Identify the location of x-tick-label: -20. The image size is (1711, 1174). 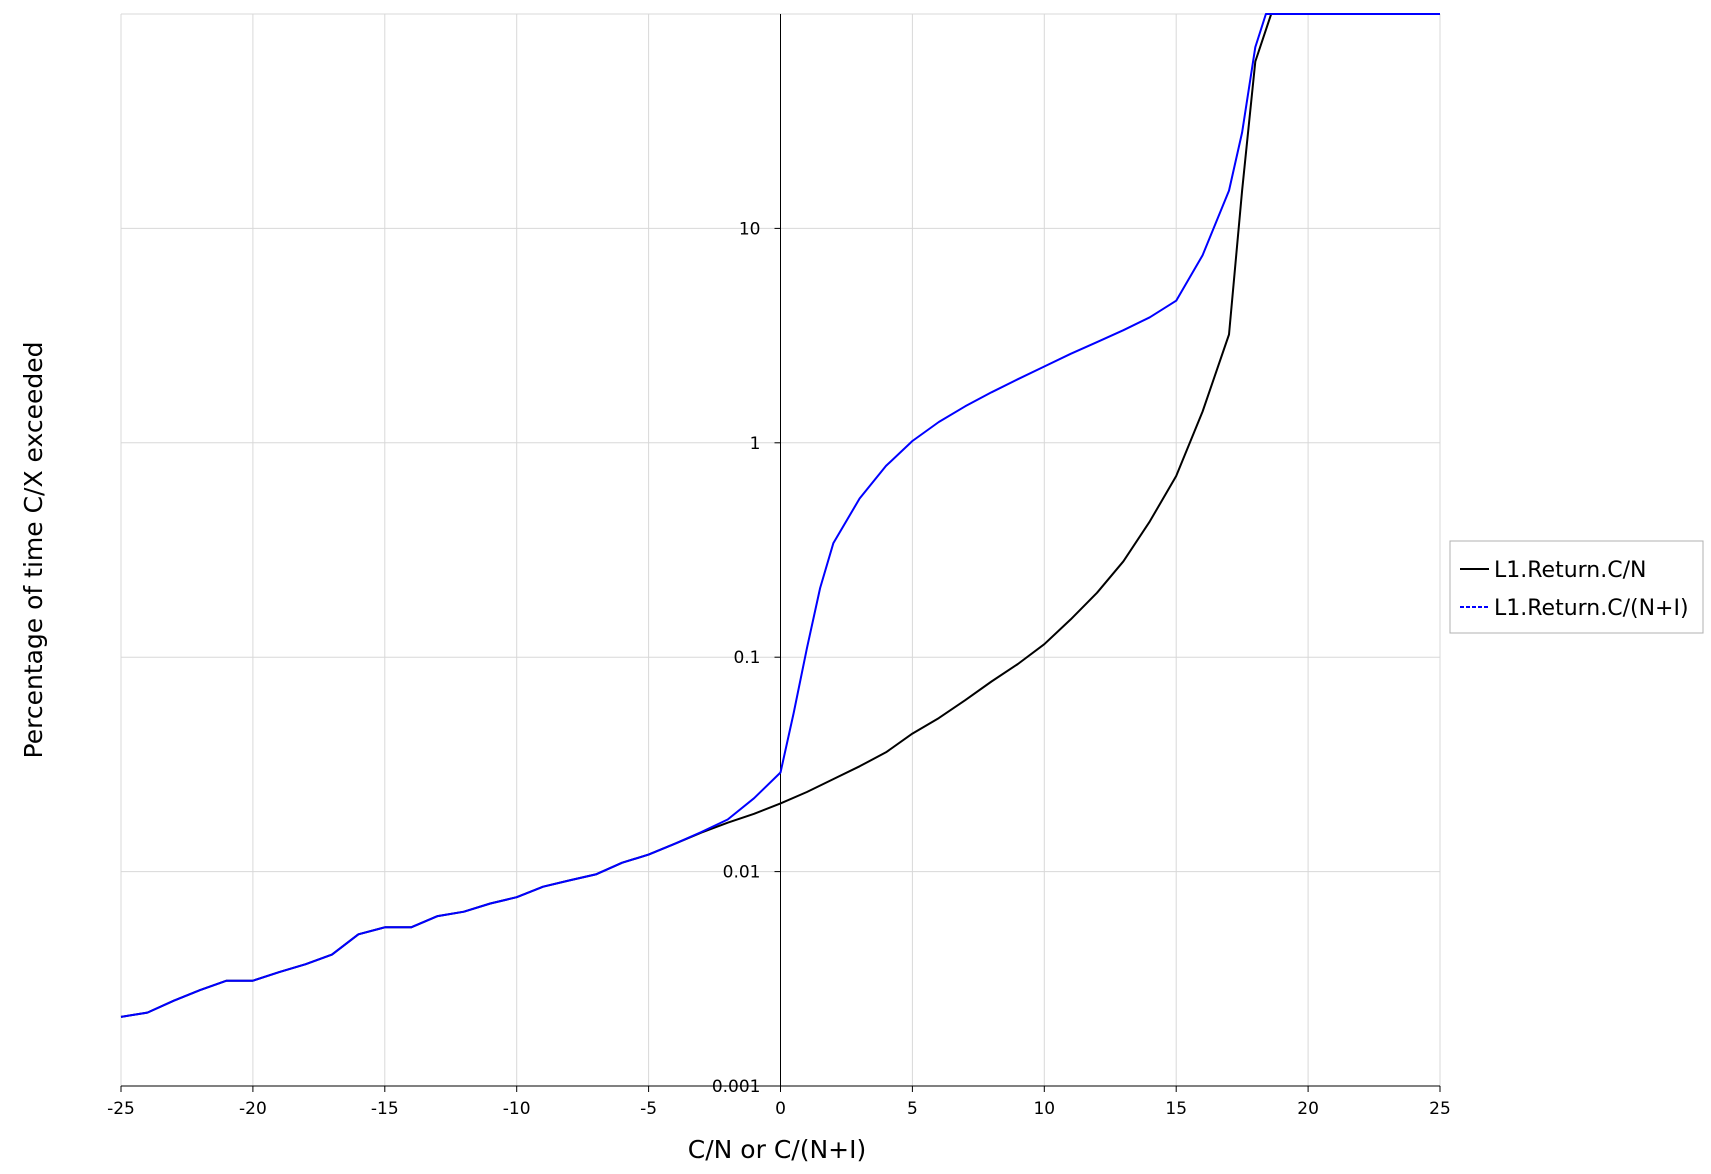
(253, 1109).